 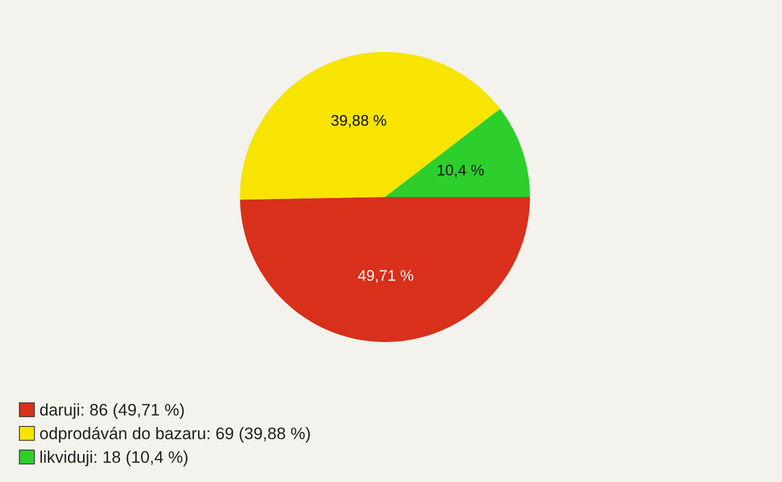 What do you see at coordinates (112, 411) in the screenshot?
I see `legend-label: daruji: 86 (49,71 %)` at bounding box center [112, 411].